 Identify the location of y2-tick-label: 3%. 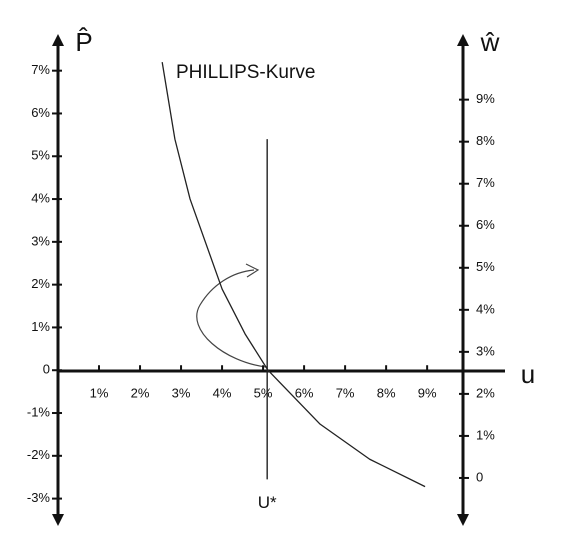
(485, 350).